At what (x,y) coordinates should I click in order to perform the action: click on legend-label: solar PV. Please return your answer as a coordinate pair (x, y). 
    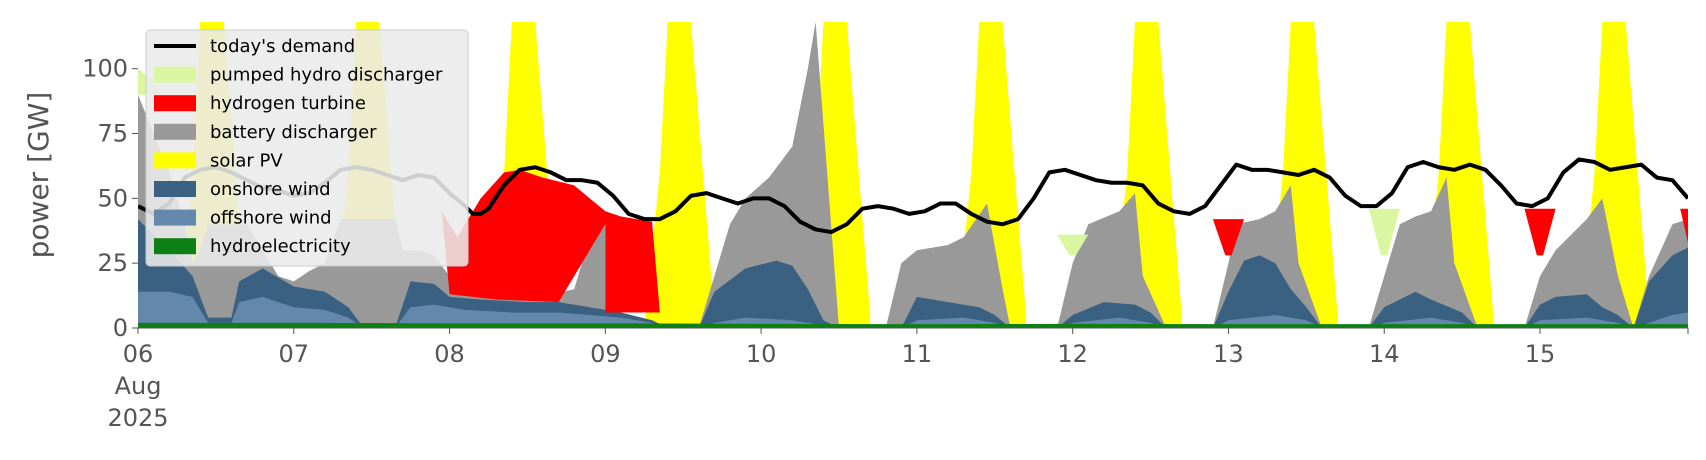
    Looking at the image, I should click on (246, 160).